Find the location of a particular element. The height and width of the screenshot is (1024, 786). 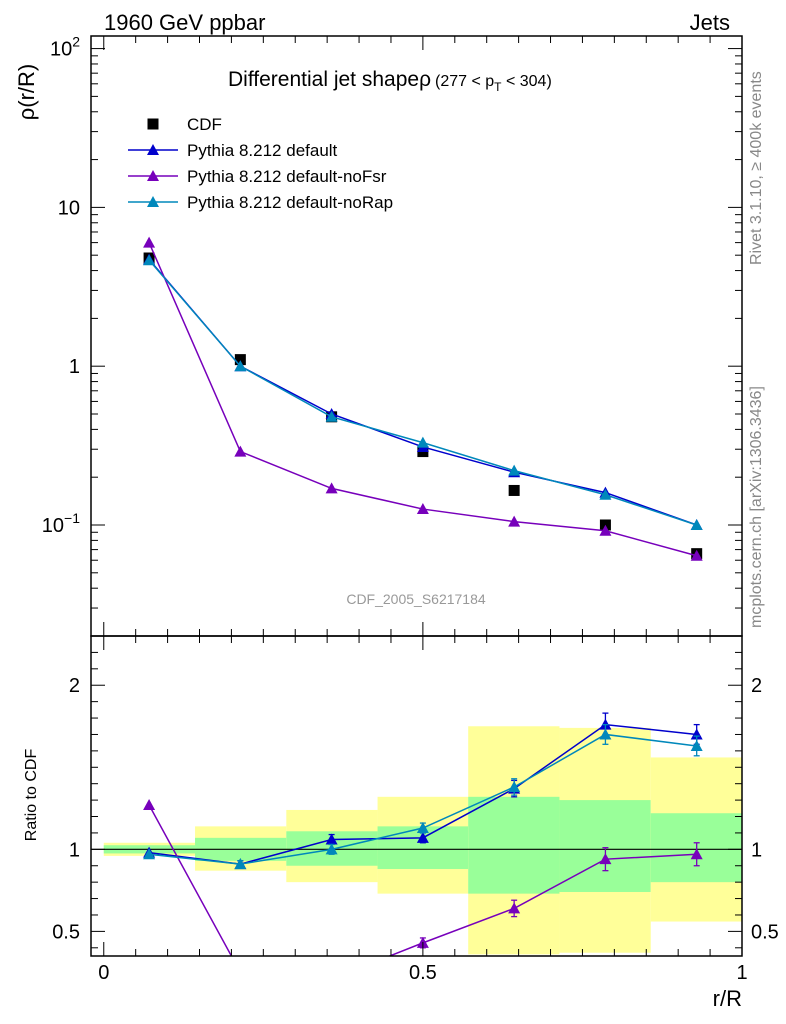

side-text-bottom: mcplots.cern.ch [arXiv:1306.3436] is located at coordinates (756, 507).